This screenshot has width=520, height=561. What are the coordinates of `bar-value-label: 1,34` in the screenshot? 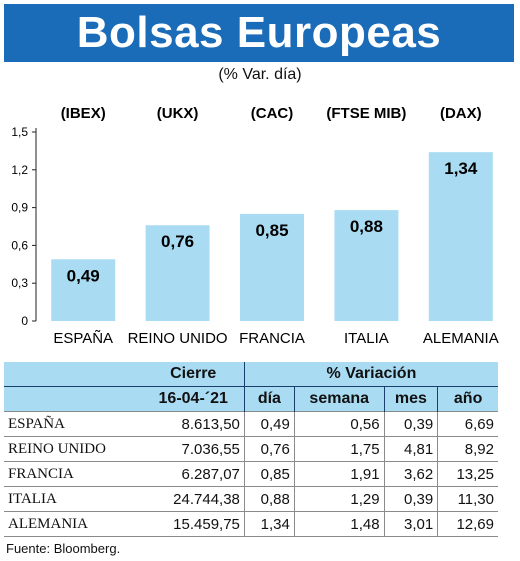 It's located at (461, 168).